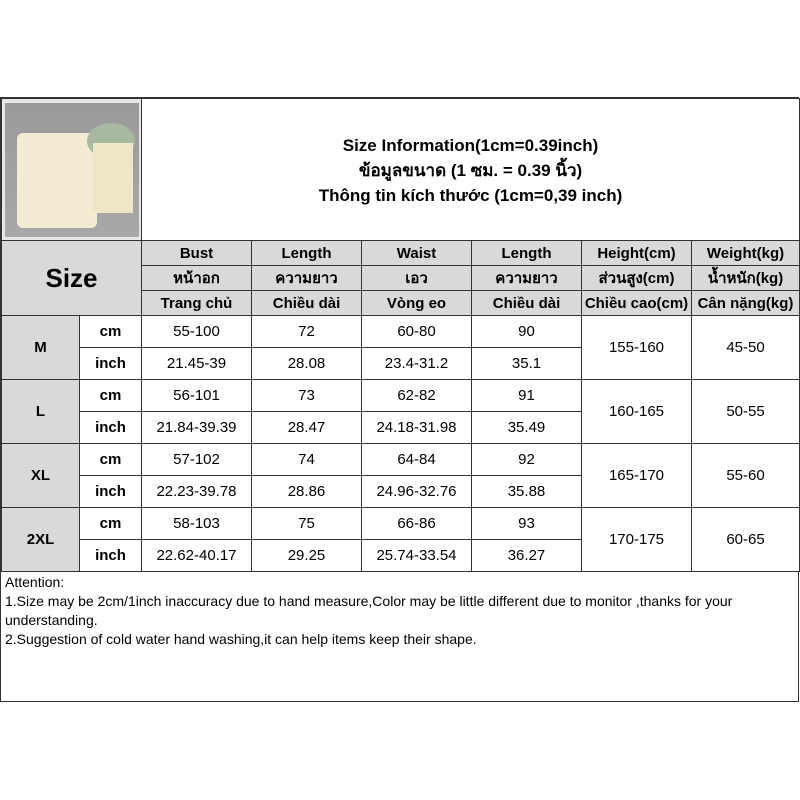 This screenshot has width=800, height=800. What do you see at coordinates (416, 523) in the screenshot?
I see `table-cell: 66-86` at bounding box center [416, 523].